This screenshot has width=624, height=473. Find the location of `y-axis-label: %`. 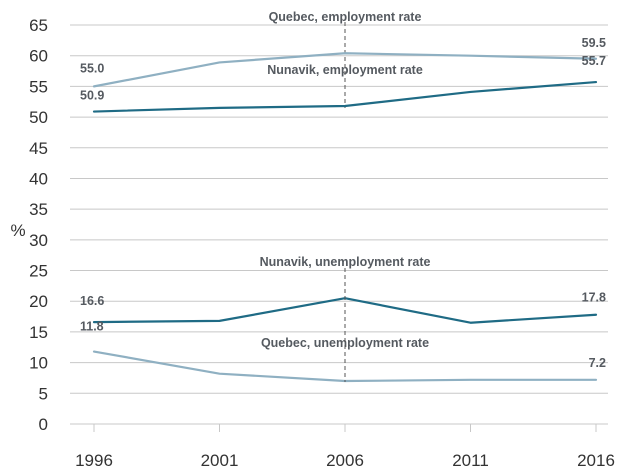

y-axis-label: % is located at coordinates (17, 230).